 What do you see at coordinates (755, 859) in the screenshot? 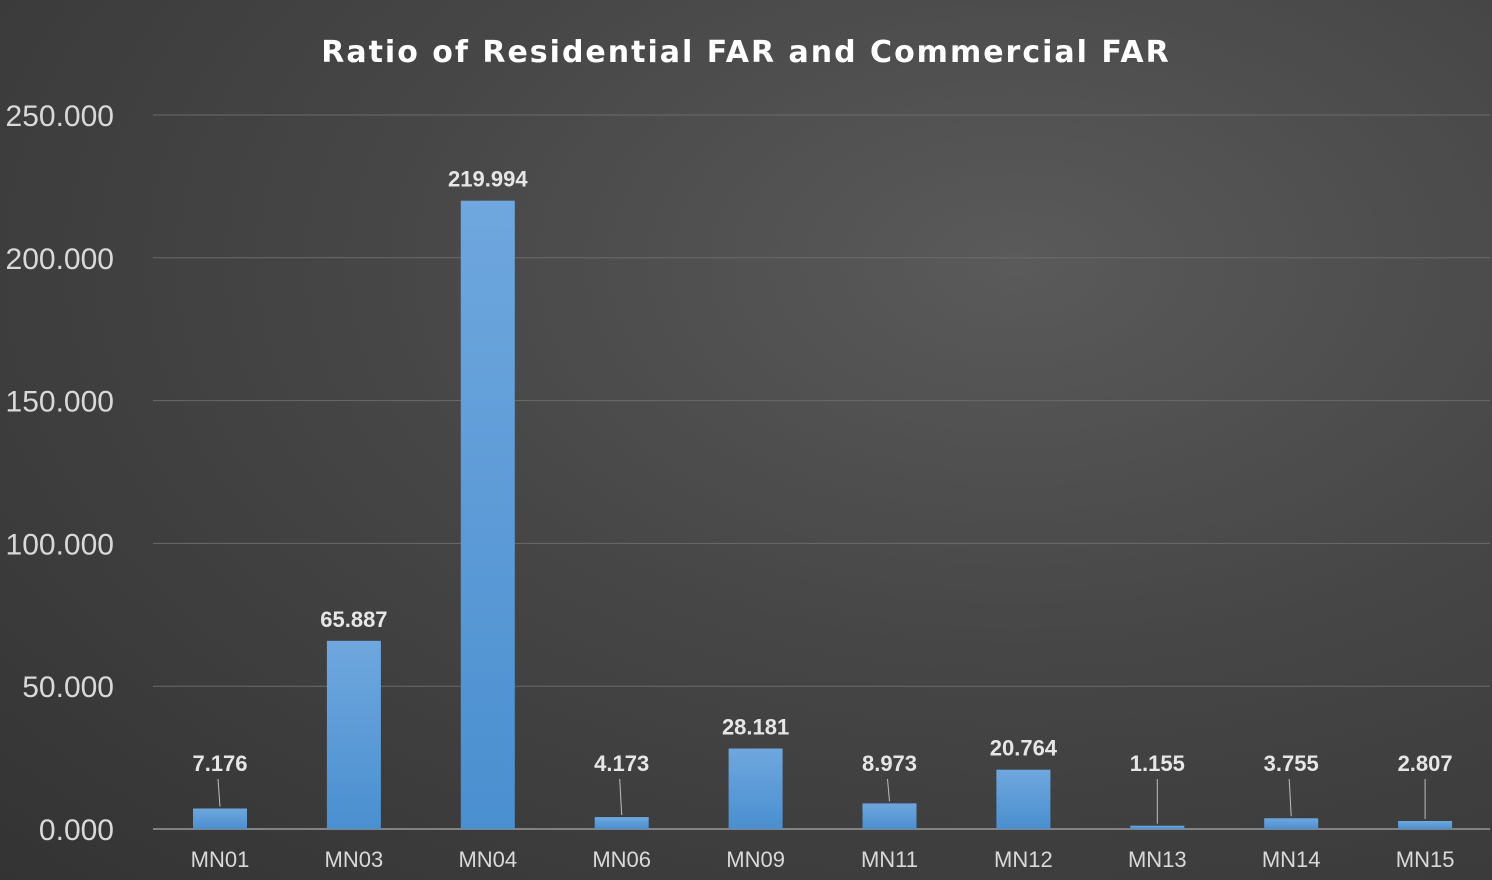
I see `x-tick-label: MN09` at bounding box center [755, 859].